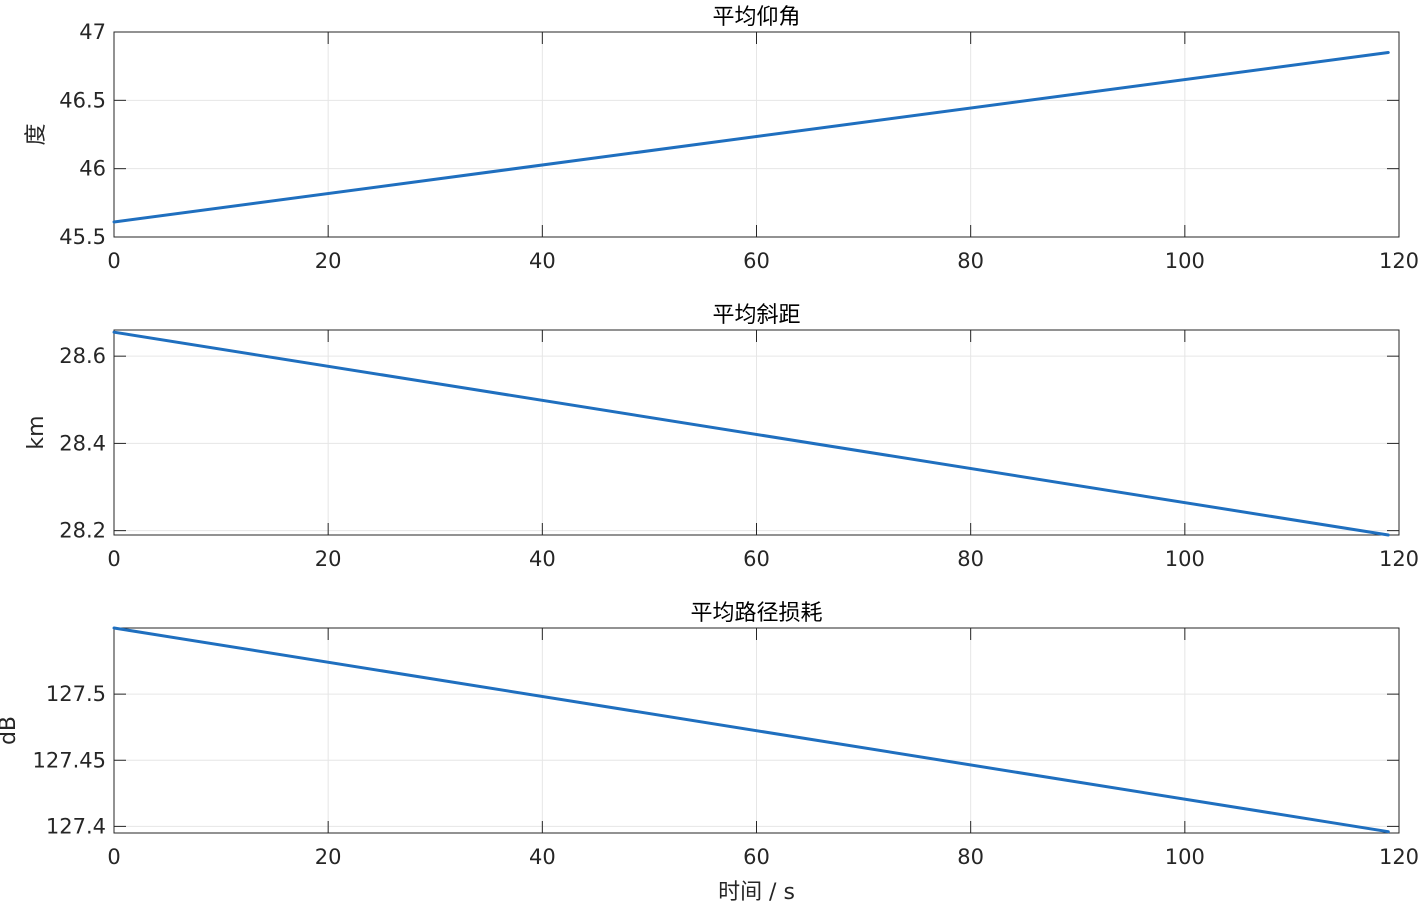  Describe the element at coordinates (36, 432) in the screenshot. I see `y-axis-label: km` at that location.